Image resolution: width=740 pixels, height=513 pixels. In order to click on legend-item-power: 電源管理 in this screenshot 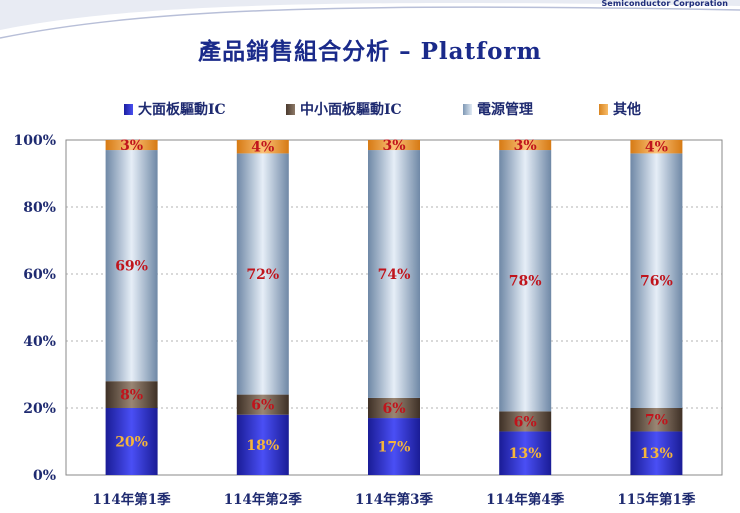, I will do `click(498, 109)`.